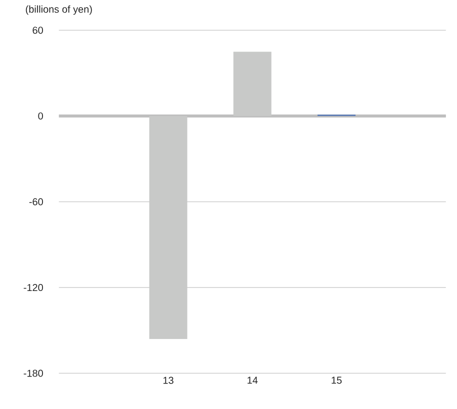 Image resolution: width=457 pixels, height=409 pixels. Describe the element at coordinates (168, 380) in the screenshot. I see `x-tick-label: 13` at that location.